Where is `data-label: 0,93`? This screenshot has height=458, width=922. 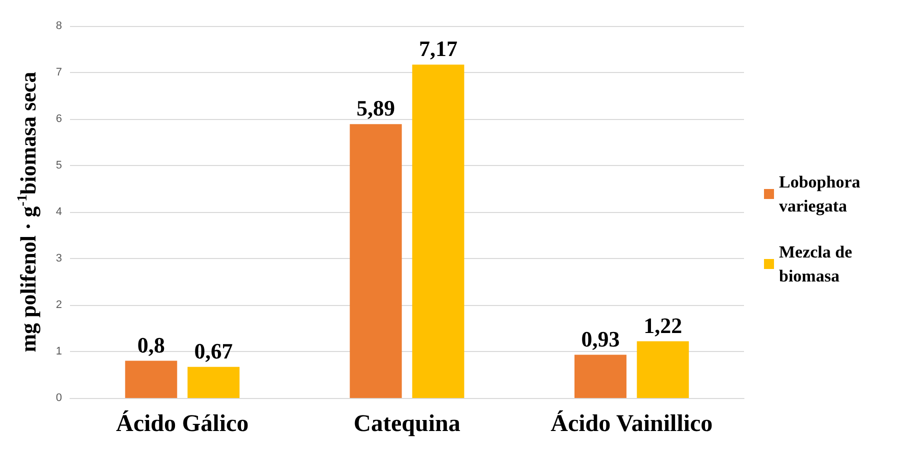
data-label: 0,93 is located at coordinates (600, 339).